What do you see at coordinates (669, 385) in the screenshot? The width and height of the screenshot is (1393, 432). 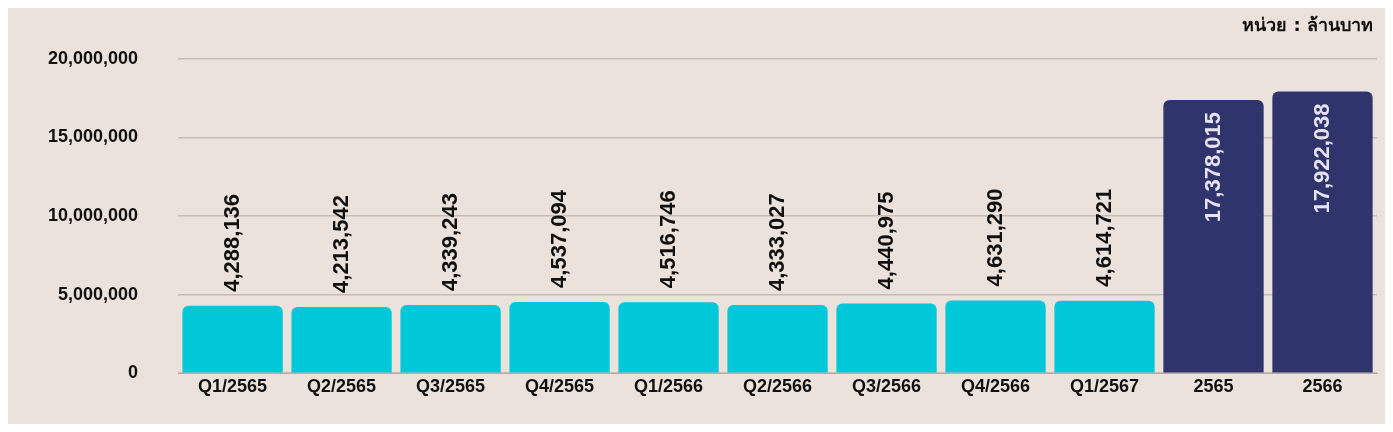 I see `x-tick-label: Q1/2566` at bounding box center [669, 385].